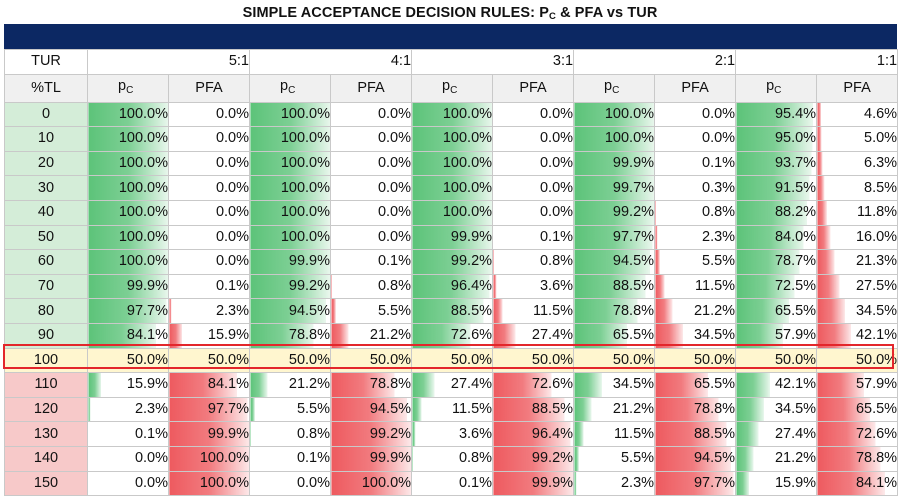  What do you see at coordinates (209, 434) in the screenshot?
I see `pfa-cell: 99.9%` at bounding box center [209, 434].